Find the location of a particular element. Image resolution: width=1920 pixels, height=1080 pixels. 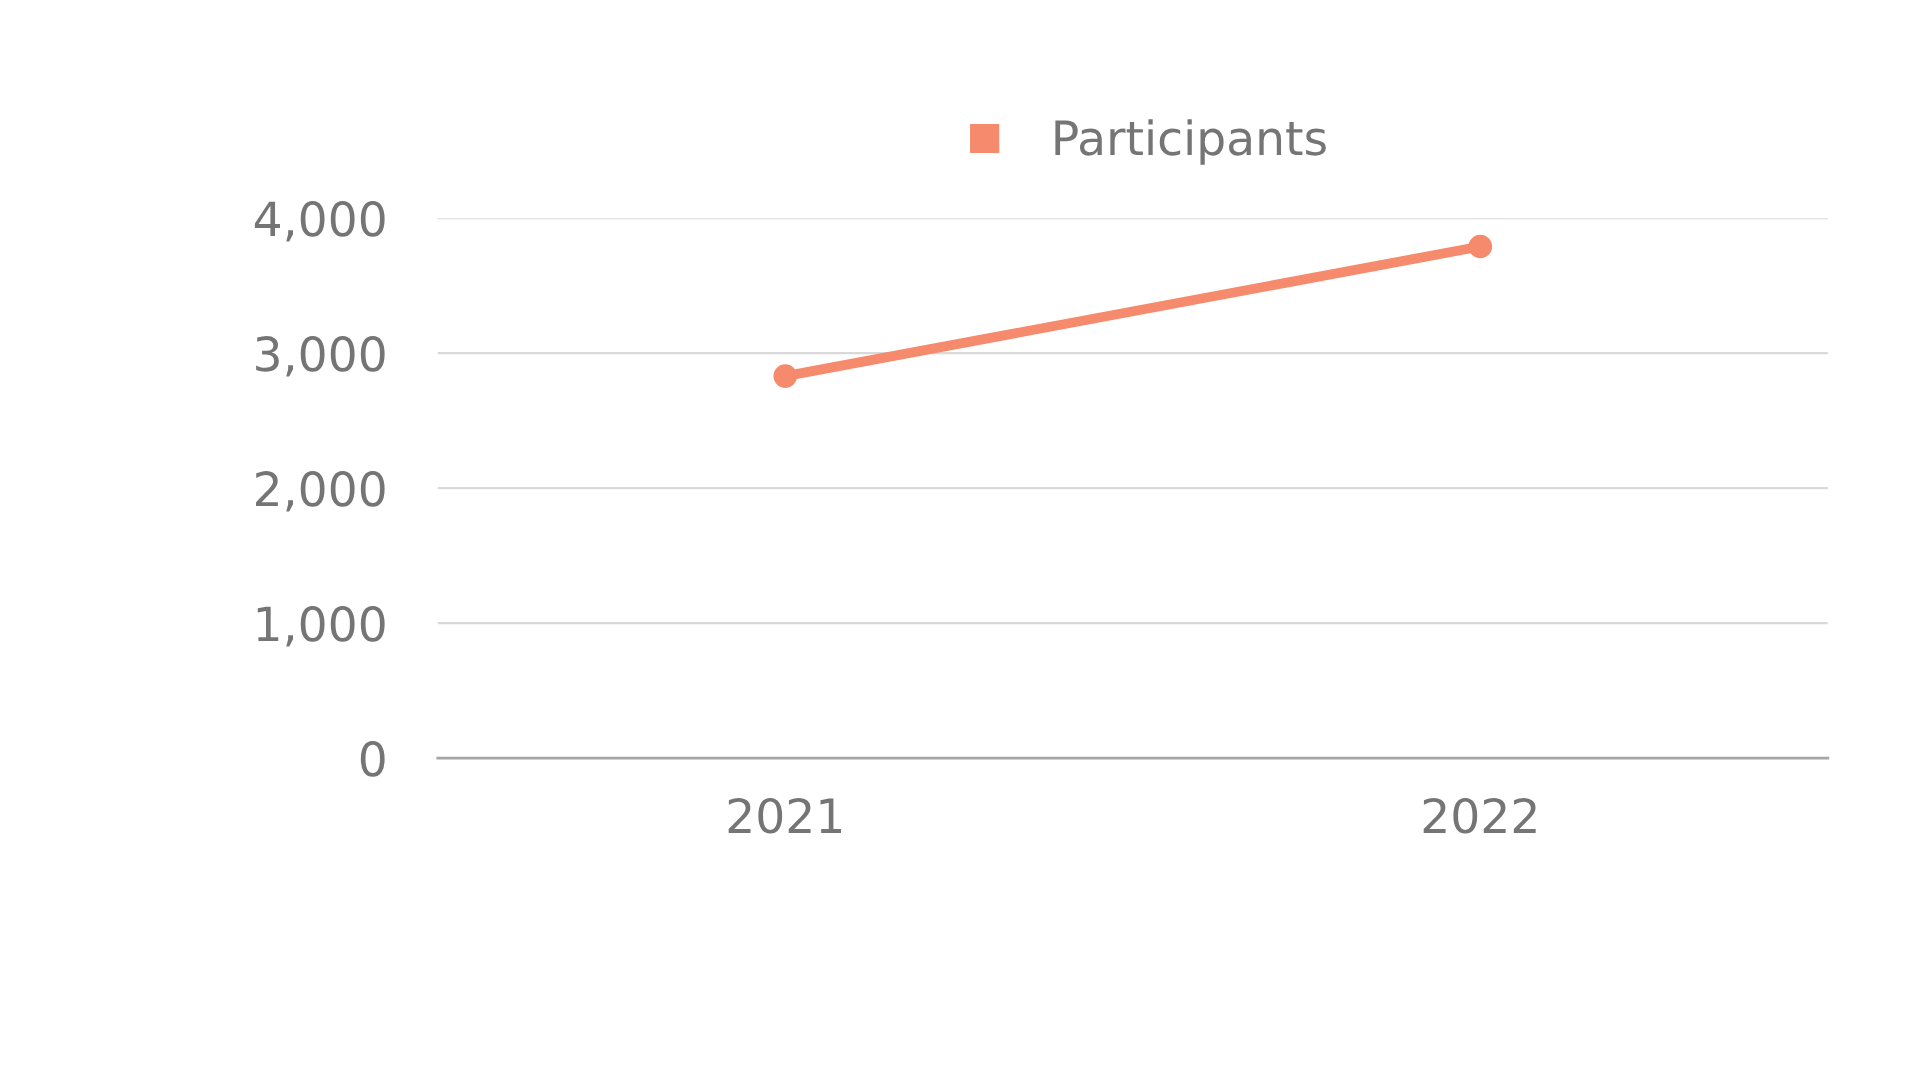

legend-label: Participants is located at coordinates (1190, 142).